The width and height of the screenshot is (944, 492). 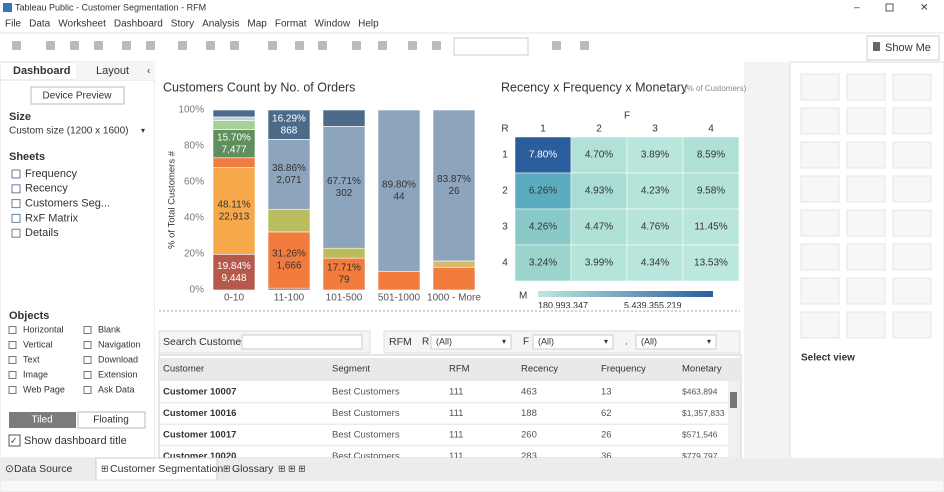 I want to click on floating-button, so click(x=111, y=420).